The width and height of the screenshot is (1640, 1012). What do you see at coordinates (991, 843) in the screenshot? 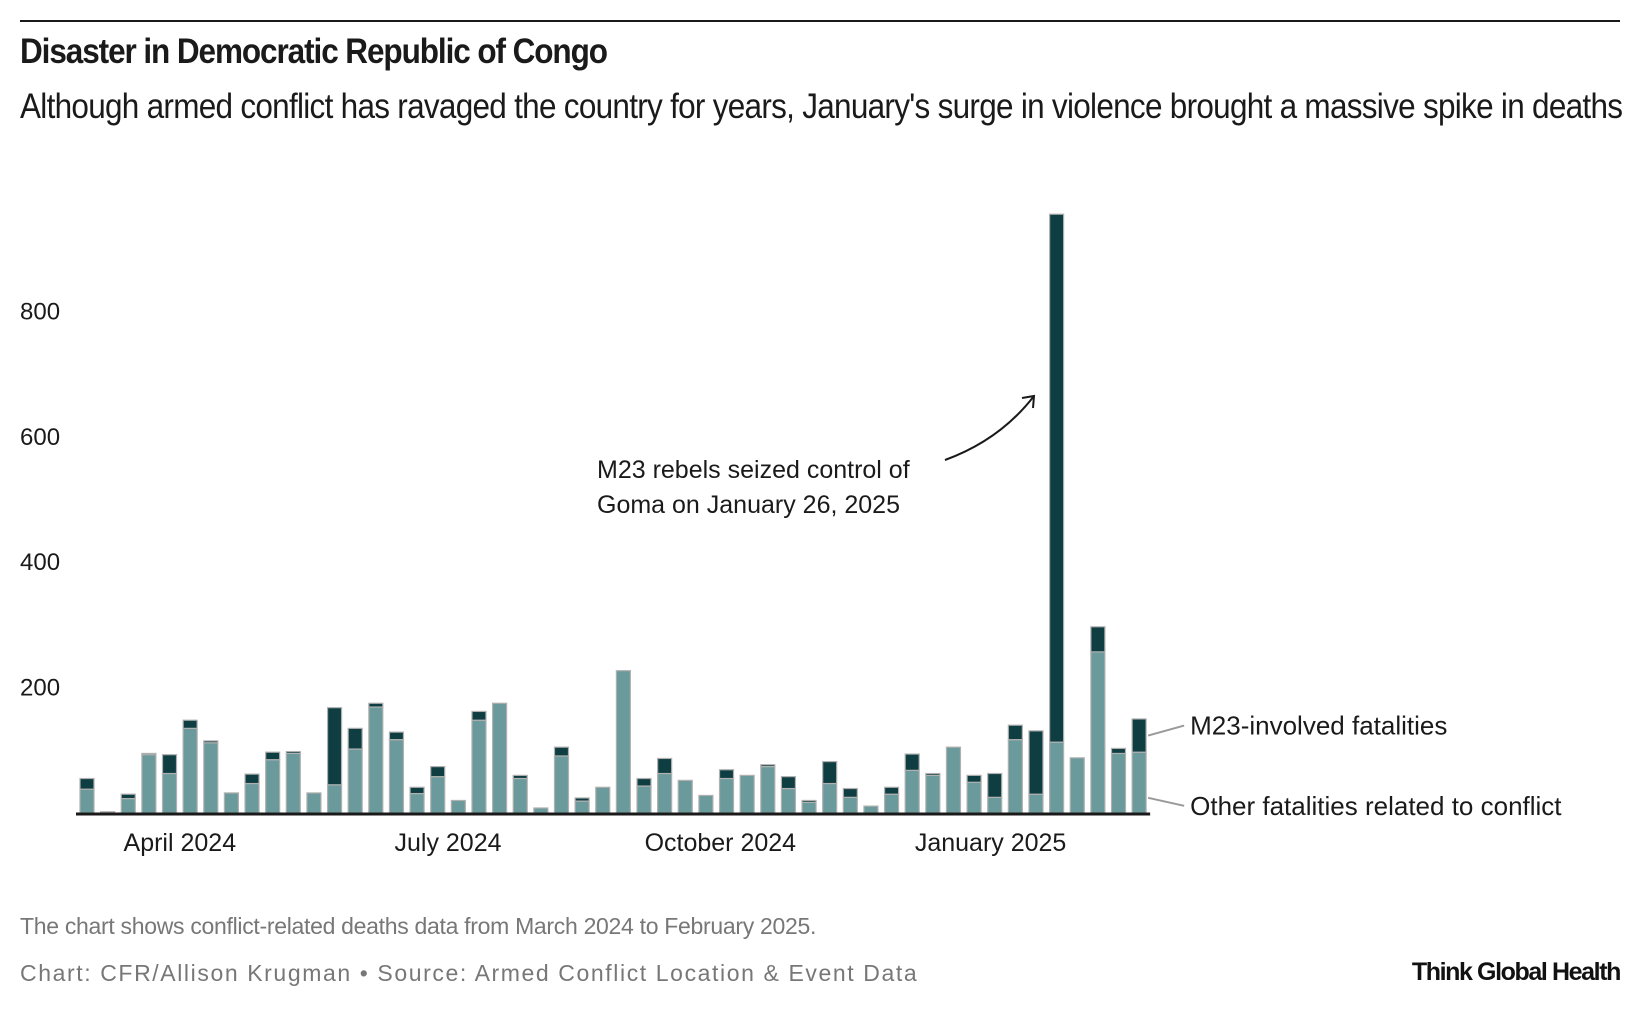
I see `x-tick-label: January 2025` at bounding box center [991, 843].